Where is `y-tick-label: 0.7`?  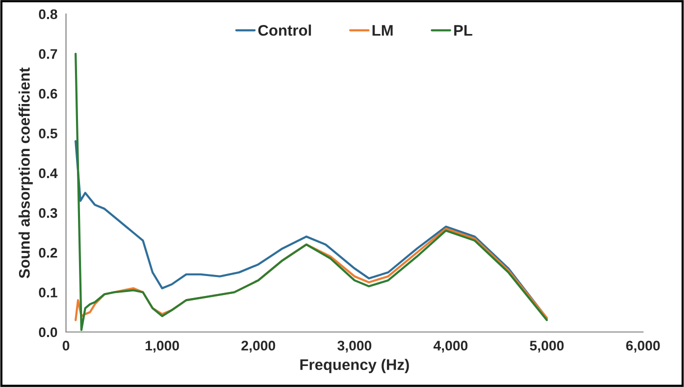
y-tick-label: 0.7 is located at coordinates (48, 54).